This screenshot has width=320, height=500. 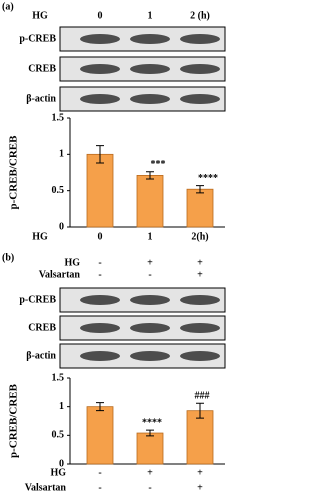 What do you see at coordinates (150, 15) in the screenshot?
I see `header-column: 1` at bounding box center [150, 15].